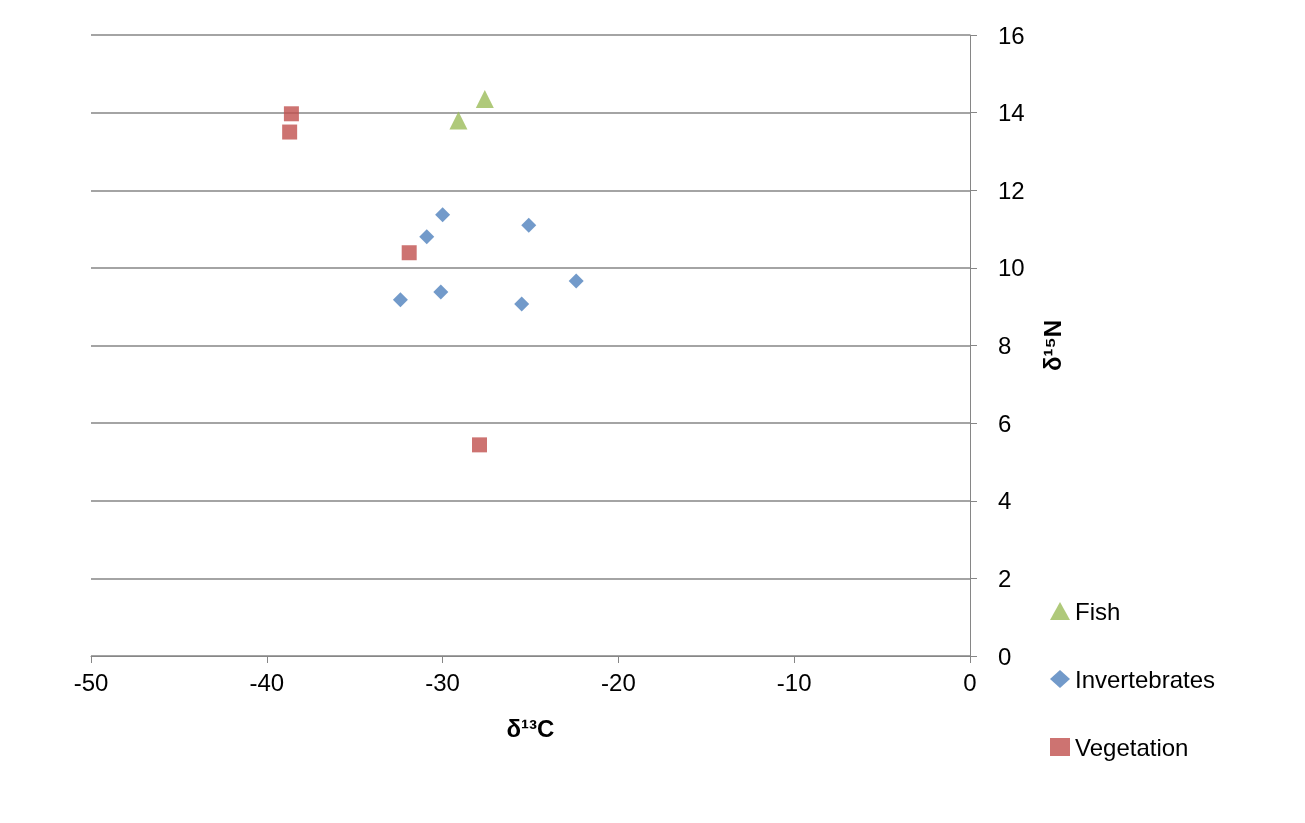 This screenshot has height=823, width=1305. Describe the element at coordinates (1132, 747) in the screenshot. I see `legend-label: Vegetation` at that location.